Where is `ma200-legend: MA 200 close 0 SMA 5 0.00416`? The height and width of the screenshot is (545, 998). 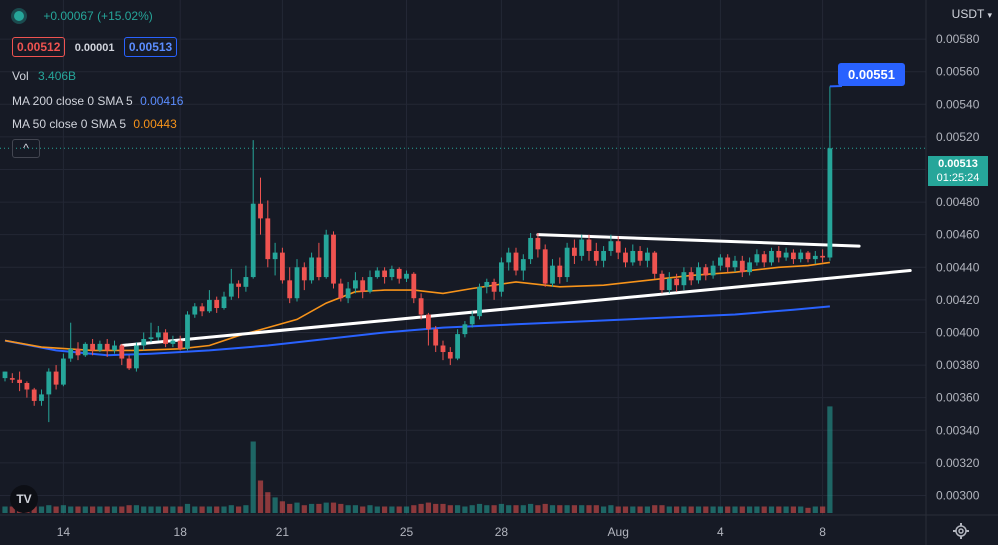
ma200-legend: MA 200 close 0 SMA 5 0.00416 is located at coordinates (97, 101).